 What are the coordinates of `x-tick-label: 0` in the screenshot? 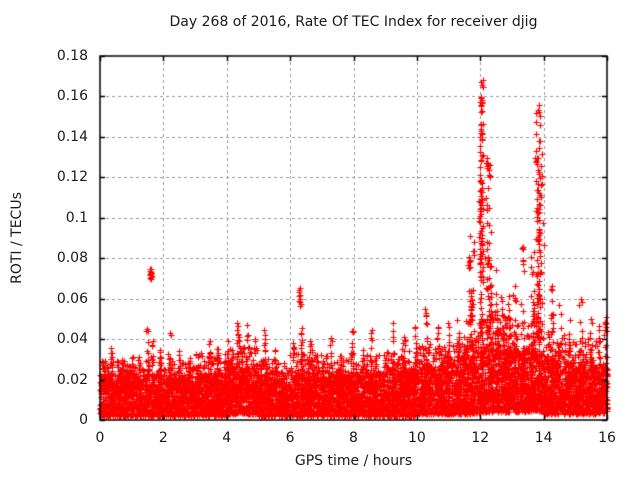 It's located at (100, 438).